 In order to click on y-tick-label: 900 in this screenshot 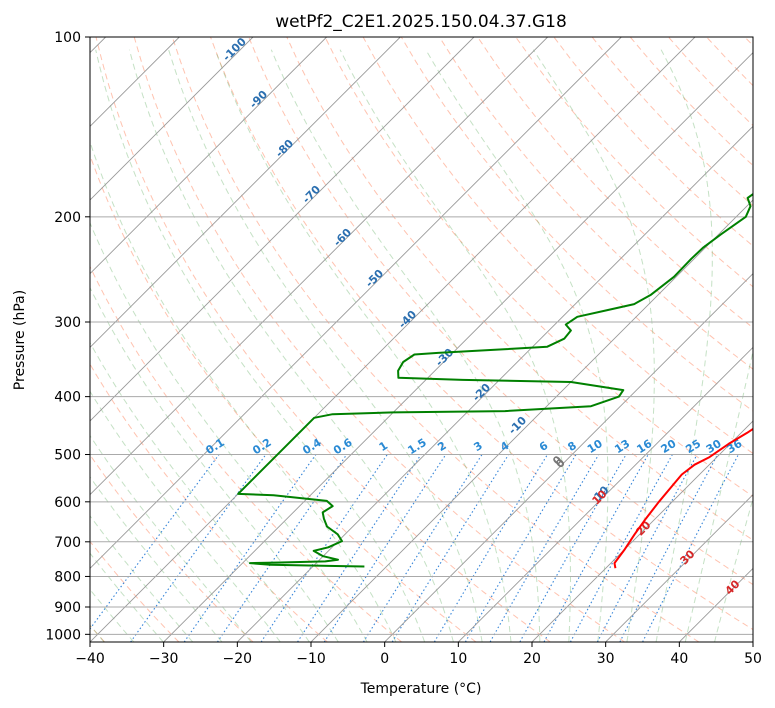, I will do `click(67, 608)`.